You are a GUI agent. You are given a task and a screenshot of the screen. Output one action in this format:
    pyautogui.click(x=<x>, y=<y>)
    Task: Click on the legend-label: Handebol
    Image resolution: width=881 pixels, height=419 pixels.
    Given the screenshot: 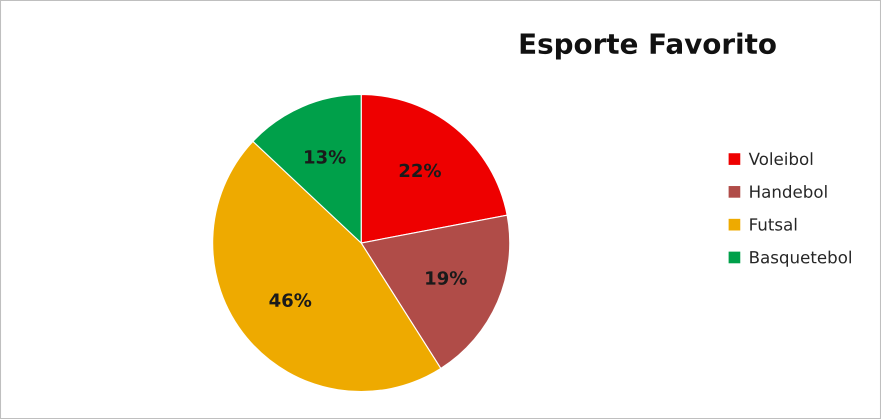 What is the action you would take?
    pyautogui.click(x=788, y=191)
    